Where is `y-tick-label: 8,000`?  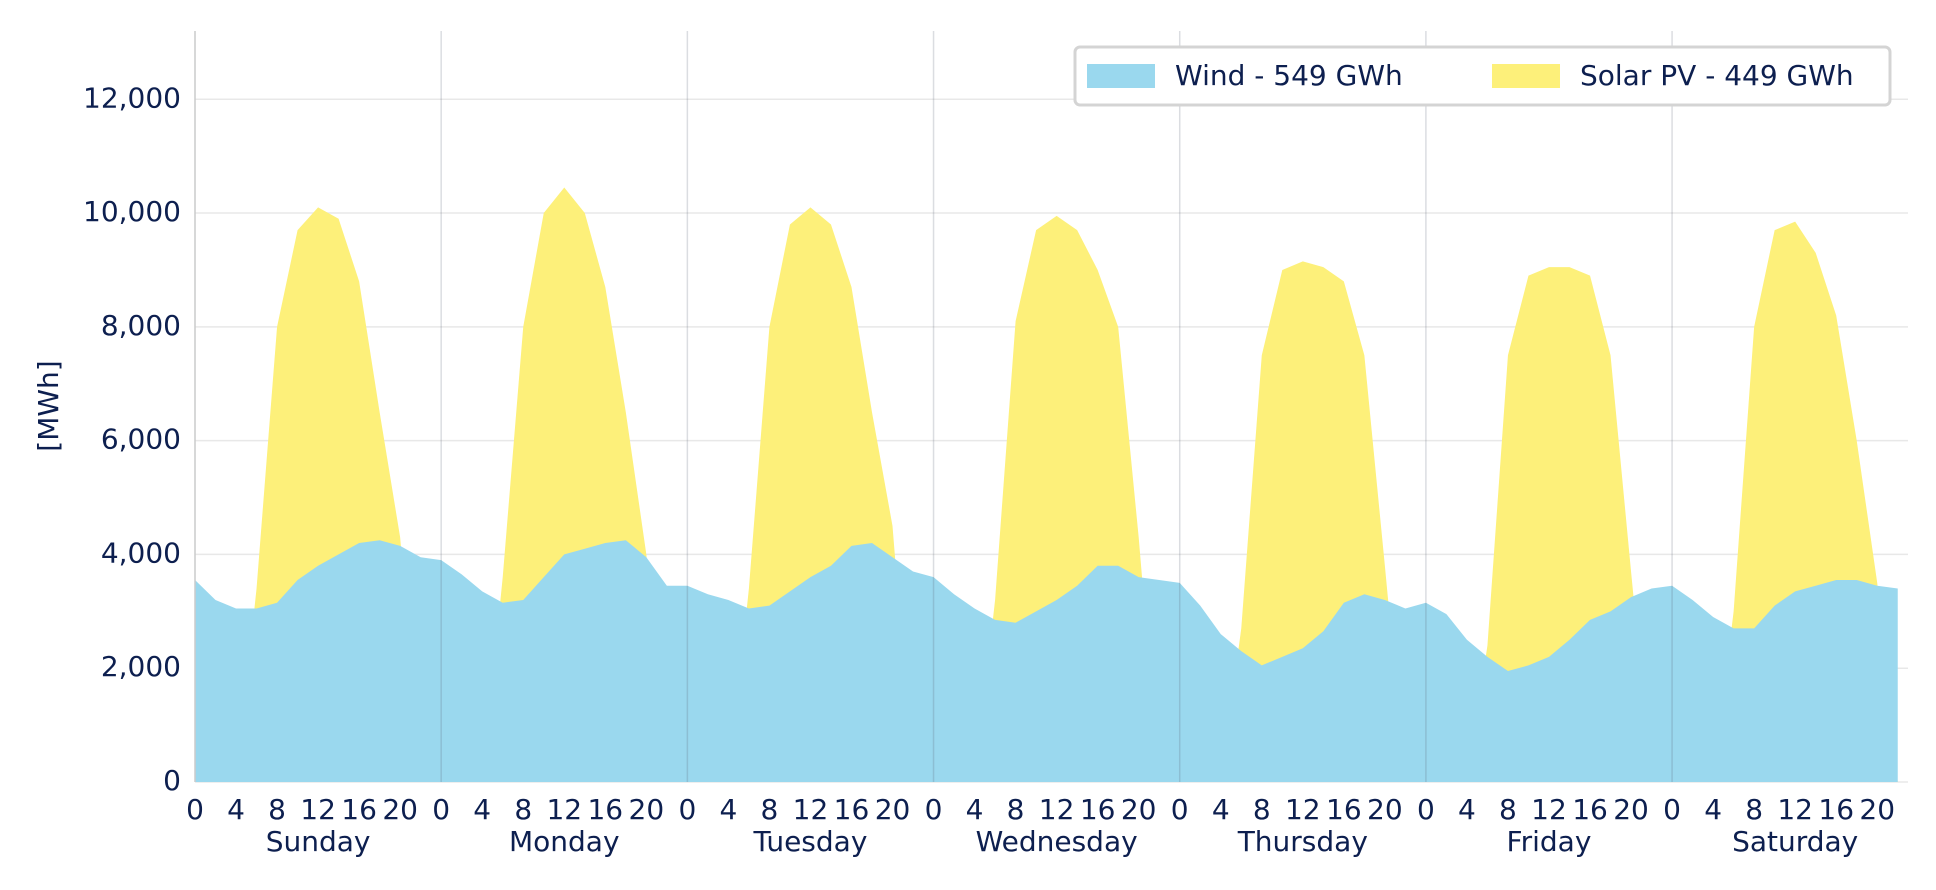 y-tick-label: 8,000 is located at coordinates (141, 325).